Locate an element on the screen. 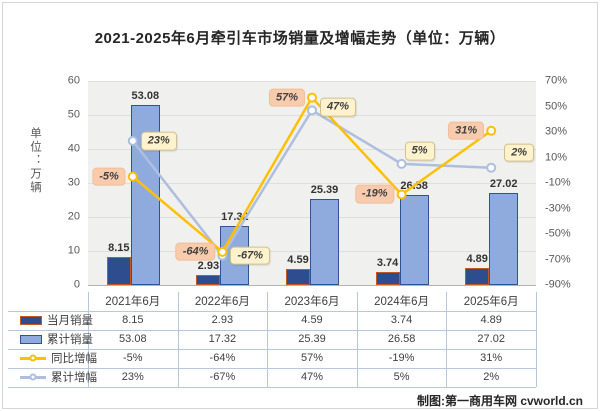 The height and width of the screenshot is (411, 600). yoy-growth-label: -19% is located at coordinates (374, 194).